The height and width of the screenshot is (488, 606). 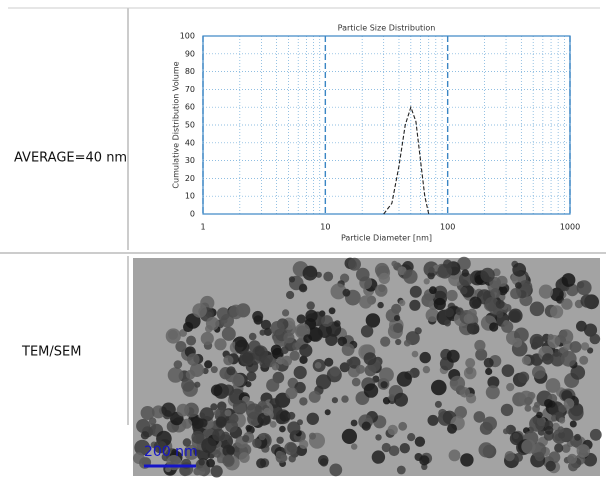 I want to click on x-tick-label: 10, so click(x=325, y=227).